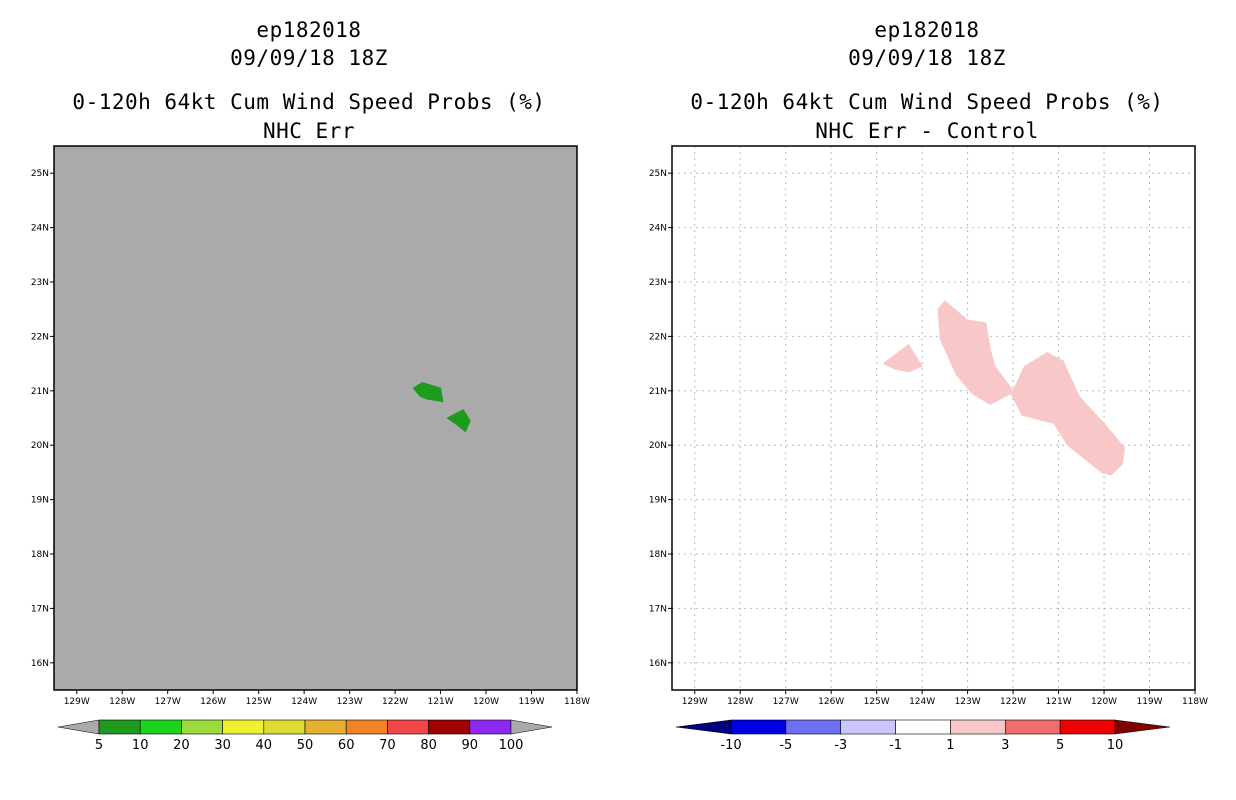 This screenshot has height=800, width=1236. Describe the element at coordinates (309, 102) in the screenshot. I see `chart-title: 0-120h 64kt Cum Wind Speed Probs (%)` at that location.